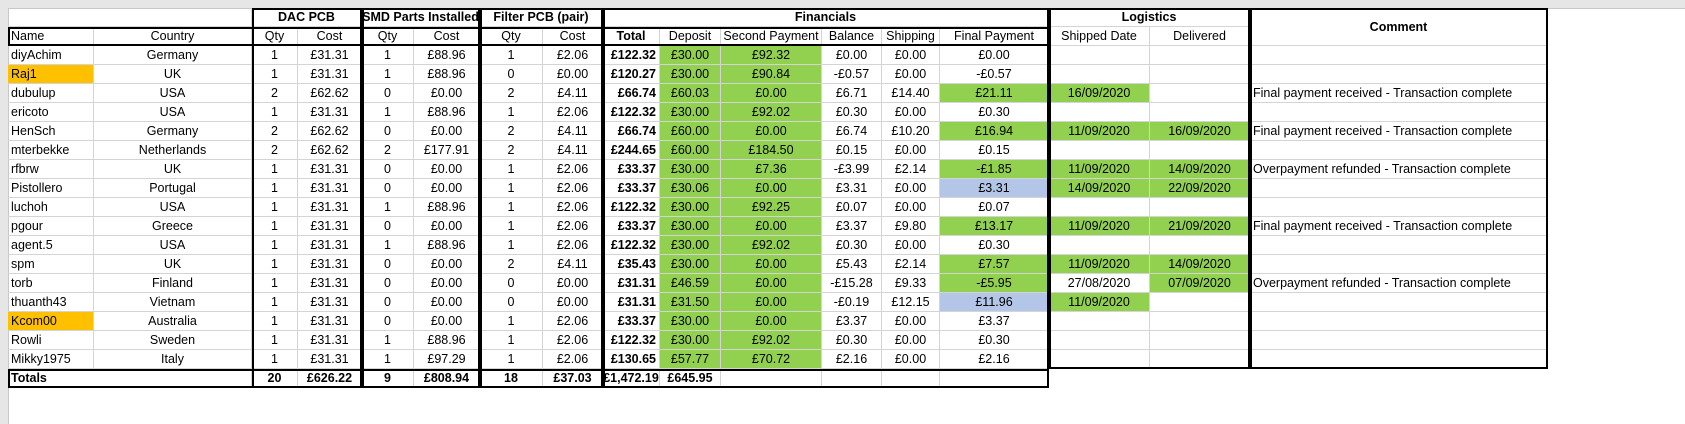 The width and height of the screenshot is (1685, 424). I want to click on group-smd-parts: SMD Parts Installed, so click(421, 17).